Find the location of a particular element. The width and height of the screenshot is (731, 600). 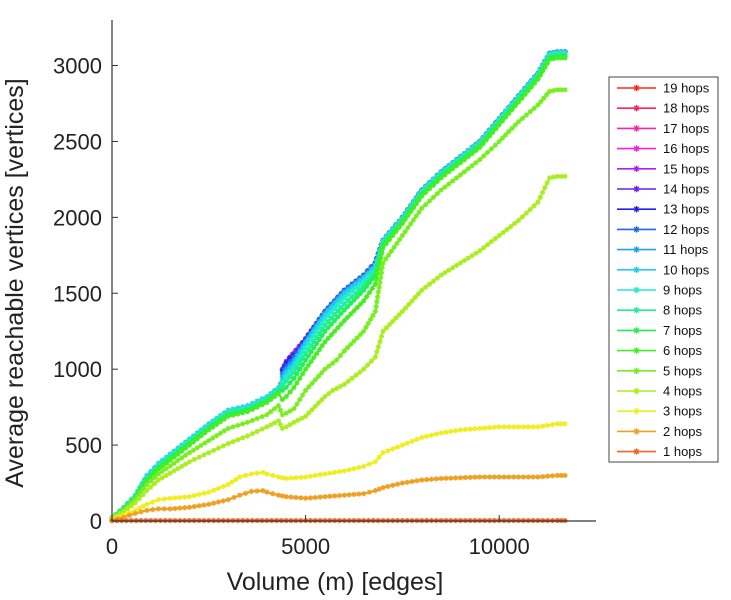

y-tick-label: 3000 is located at coordinates (77, 66).